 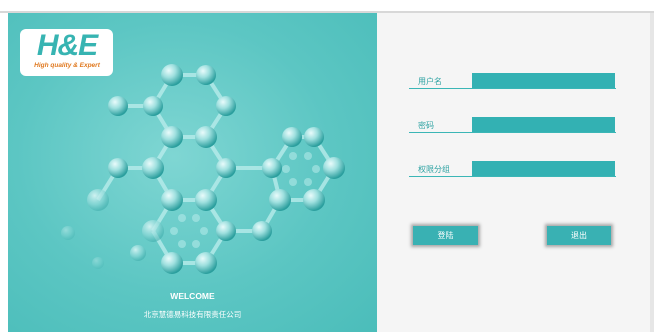 What do you see at coordinates (579, 235) in the screenshot?
I see `exit-button: 退出` at bounding box center [579, 235].